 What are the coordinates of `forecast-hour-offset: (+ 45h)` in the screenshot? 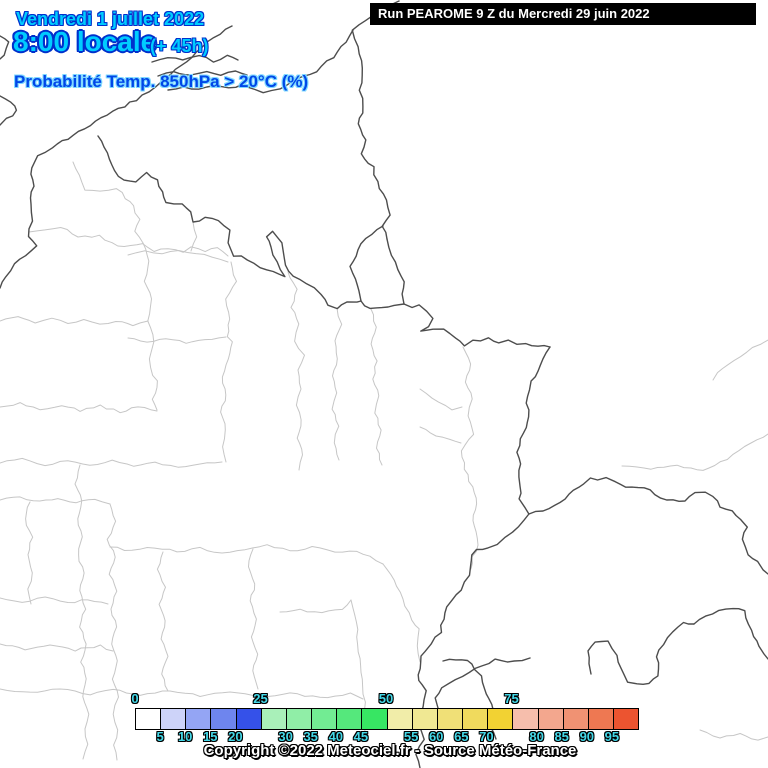 It's located at (179, 46).